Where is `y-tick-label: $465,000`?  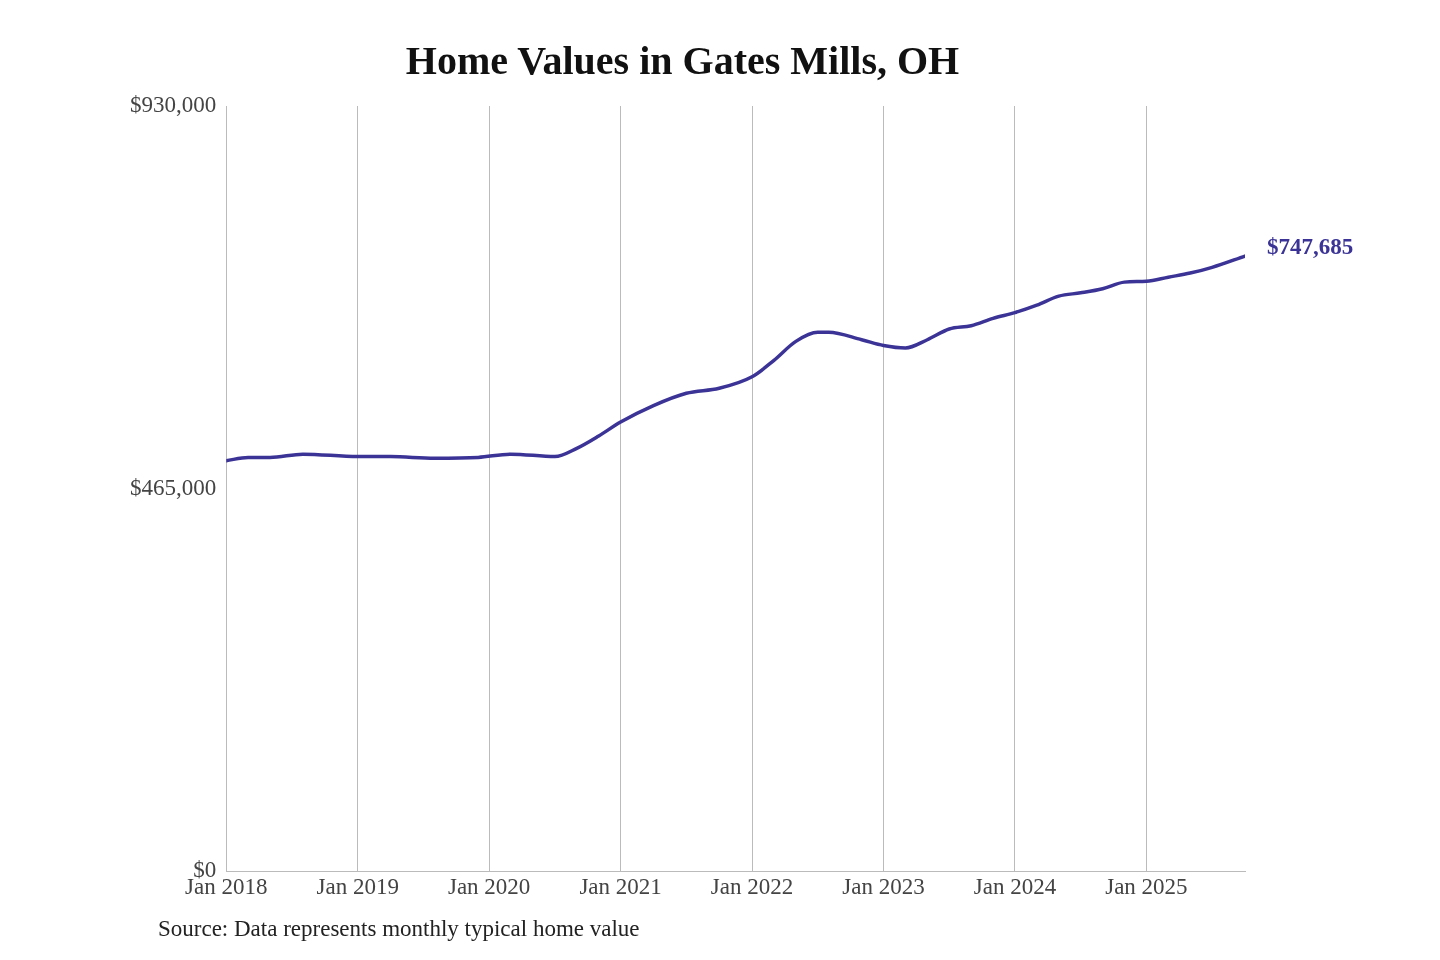 y-tick-label: $465,000 is located at coordinates (173, 487).